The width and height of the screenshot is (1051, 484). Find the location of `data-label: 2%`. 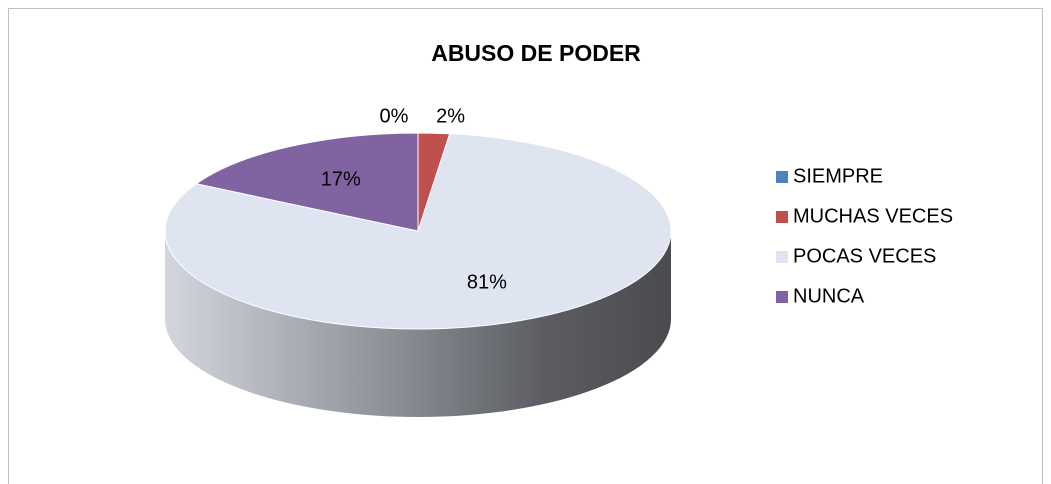

data-label: 2% is located at coordinates (450, 117).